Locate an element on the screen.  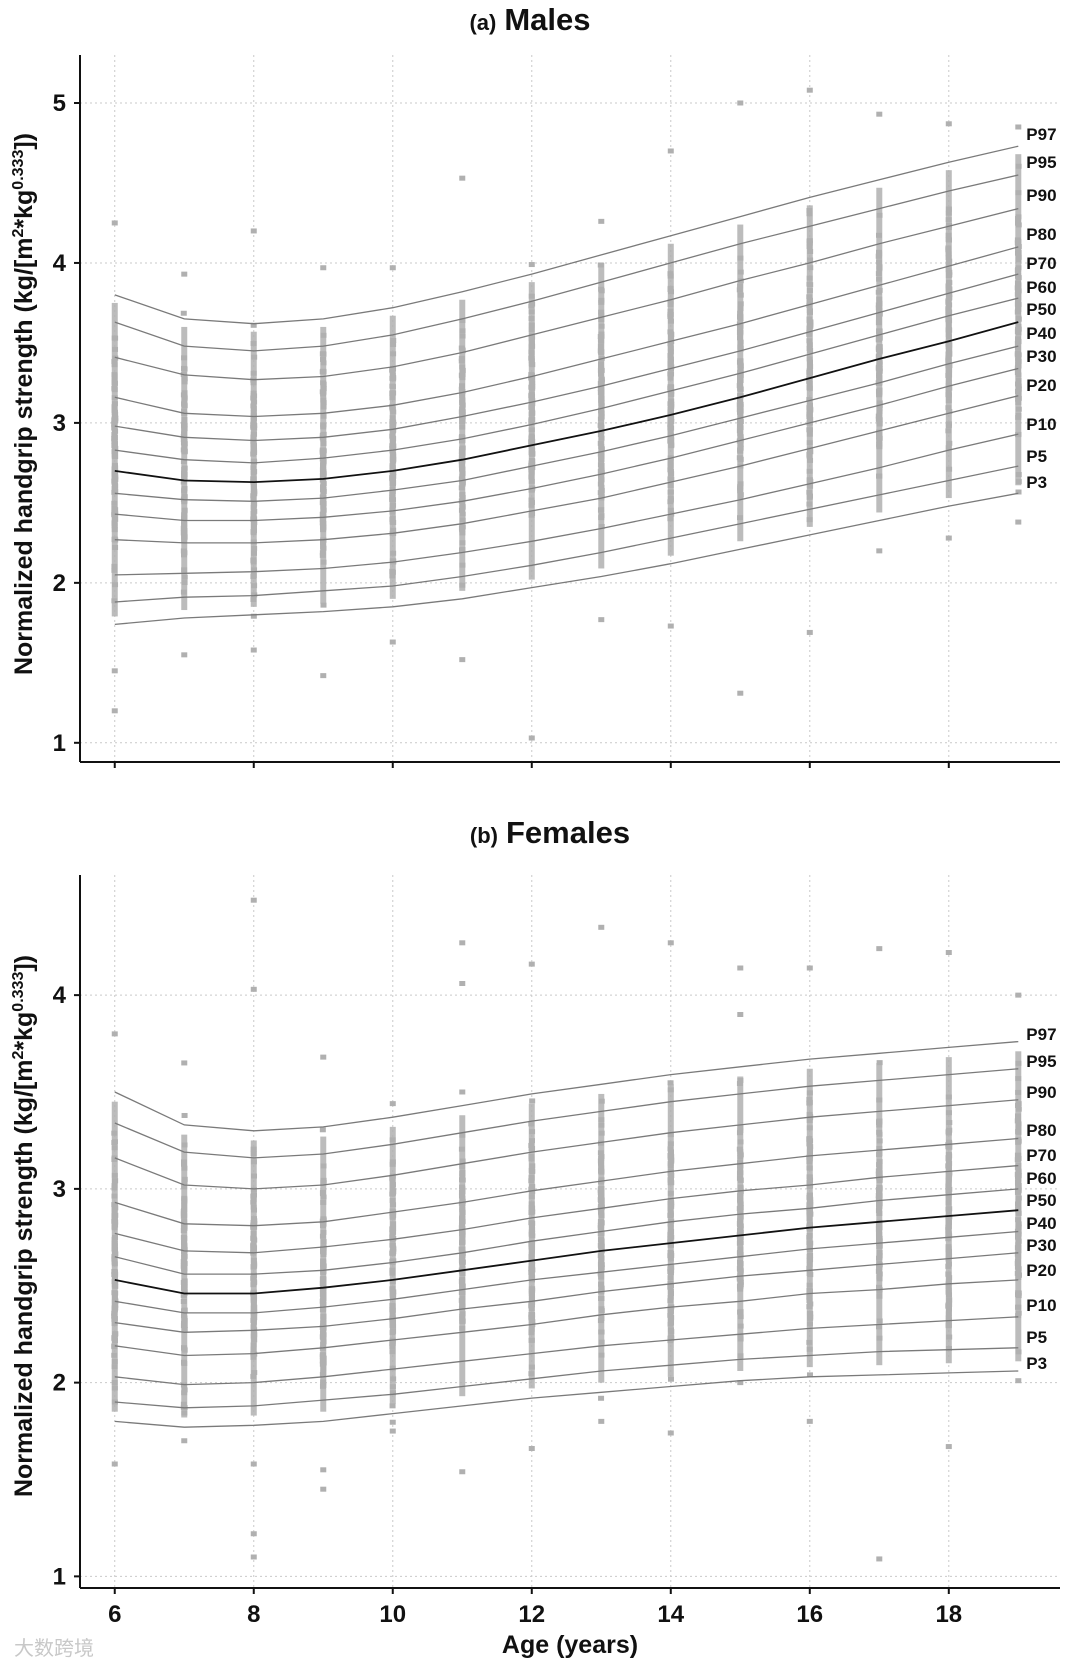
panel-title: (a) Males is located at coordinates (529, 19).